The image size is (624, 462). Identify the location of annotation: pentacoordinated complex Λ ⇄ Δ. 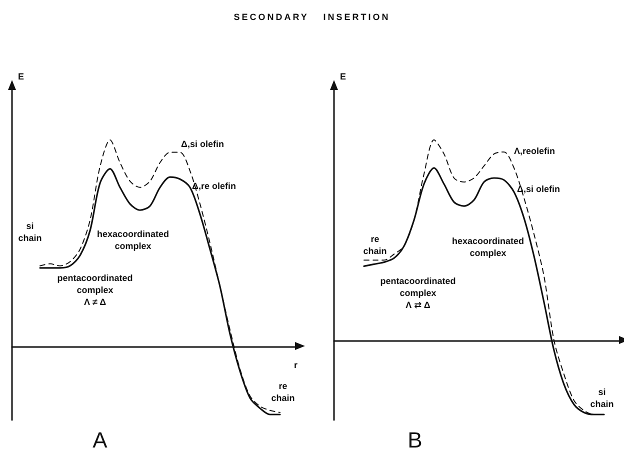
(418, 293).